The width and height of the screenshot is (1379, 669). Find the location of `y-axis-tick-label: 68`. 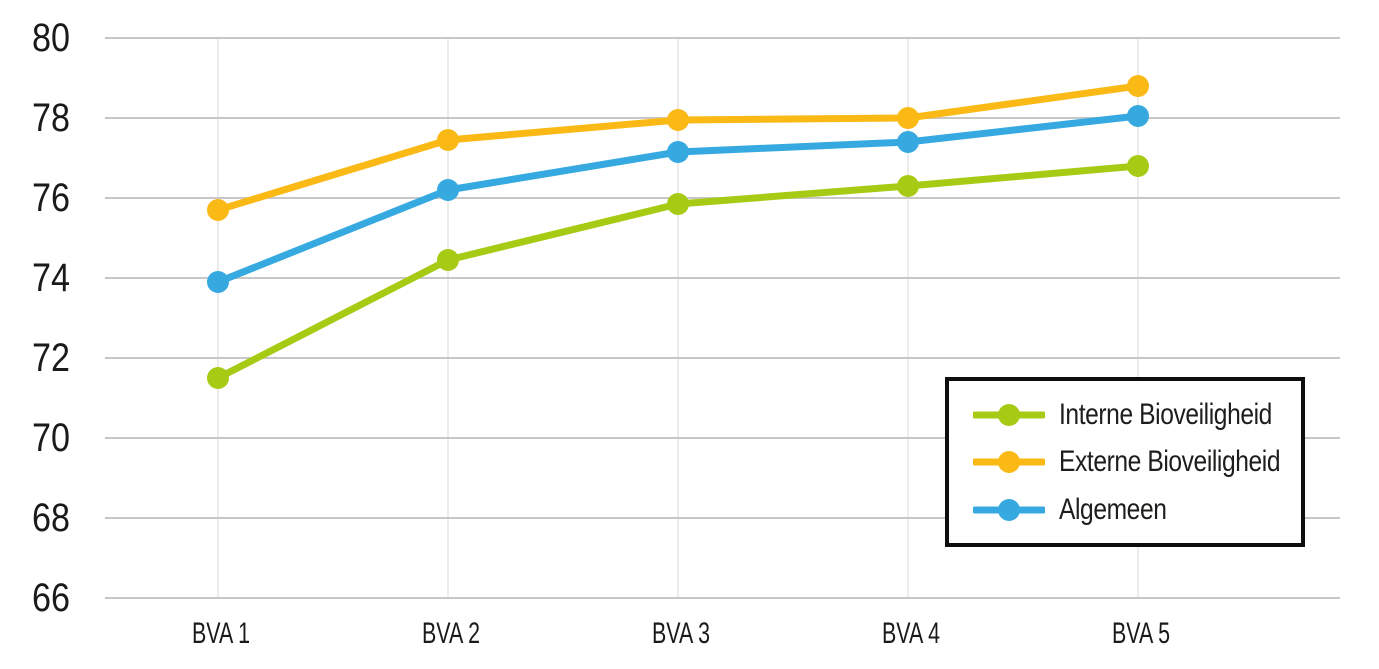

y-axis-tick-label: 68 is located at coordinates (51, 518).